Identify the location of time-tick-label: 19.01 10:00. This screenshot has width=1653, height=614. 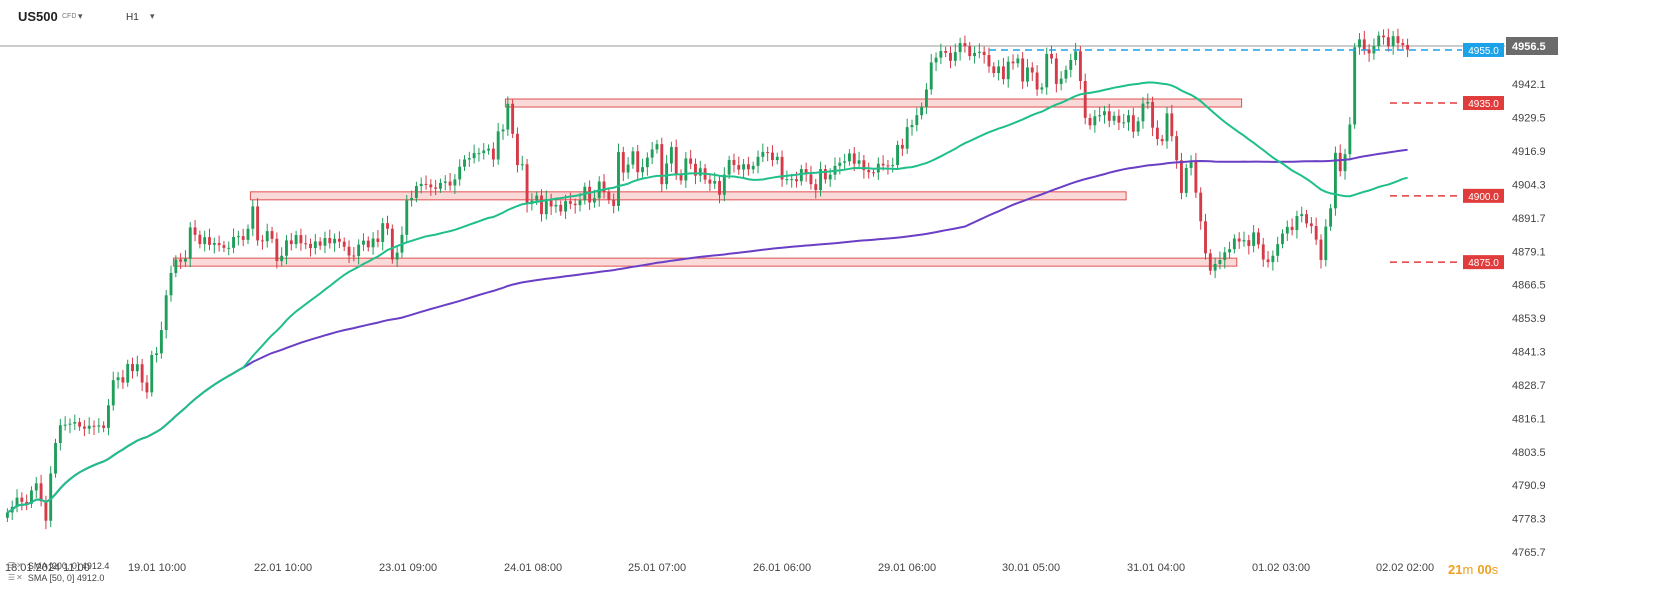
(157, 568).